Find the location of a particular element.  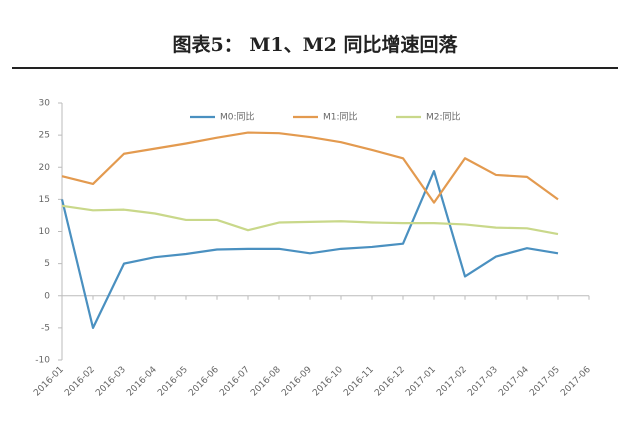

y-tick-label: -10 is located at coordinates (42, 361).